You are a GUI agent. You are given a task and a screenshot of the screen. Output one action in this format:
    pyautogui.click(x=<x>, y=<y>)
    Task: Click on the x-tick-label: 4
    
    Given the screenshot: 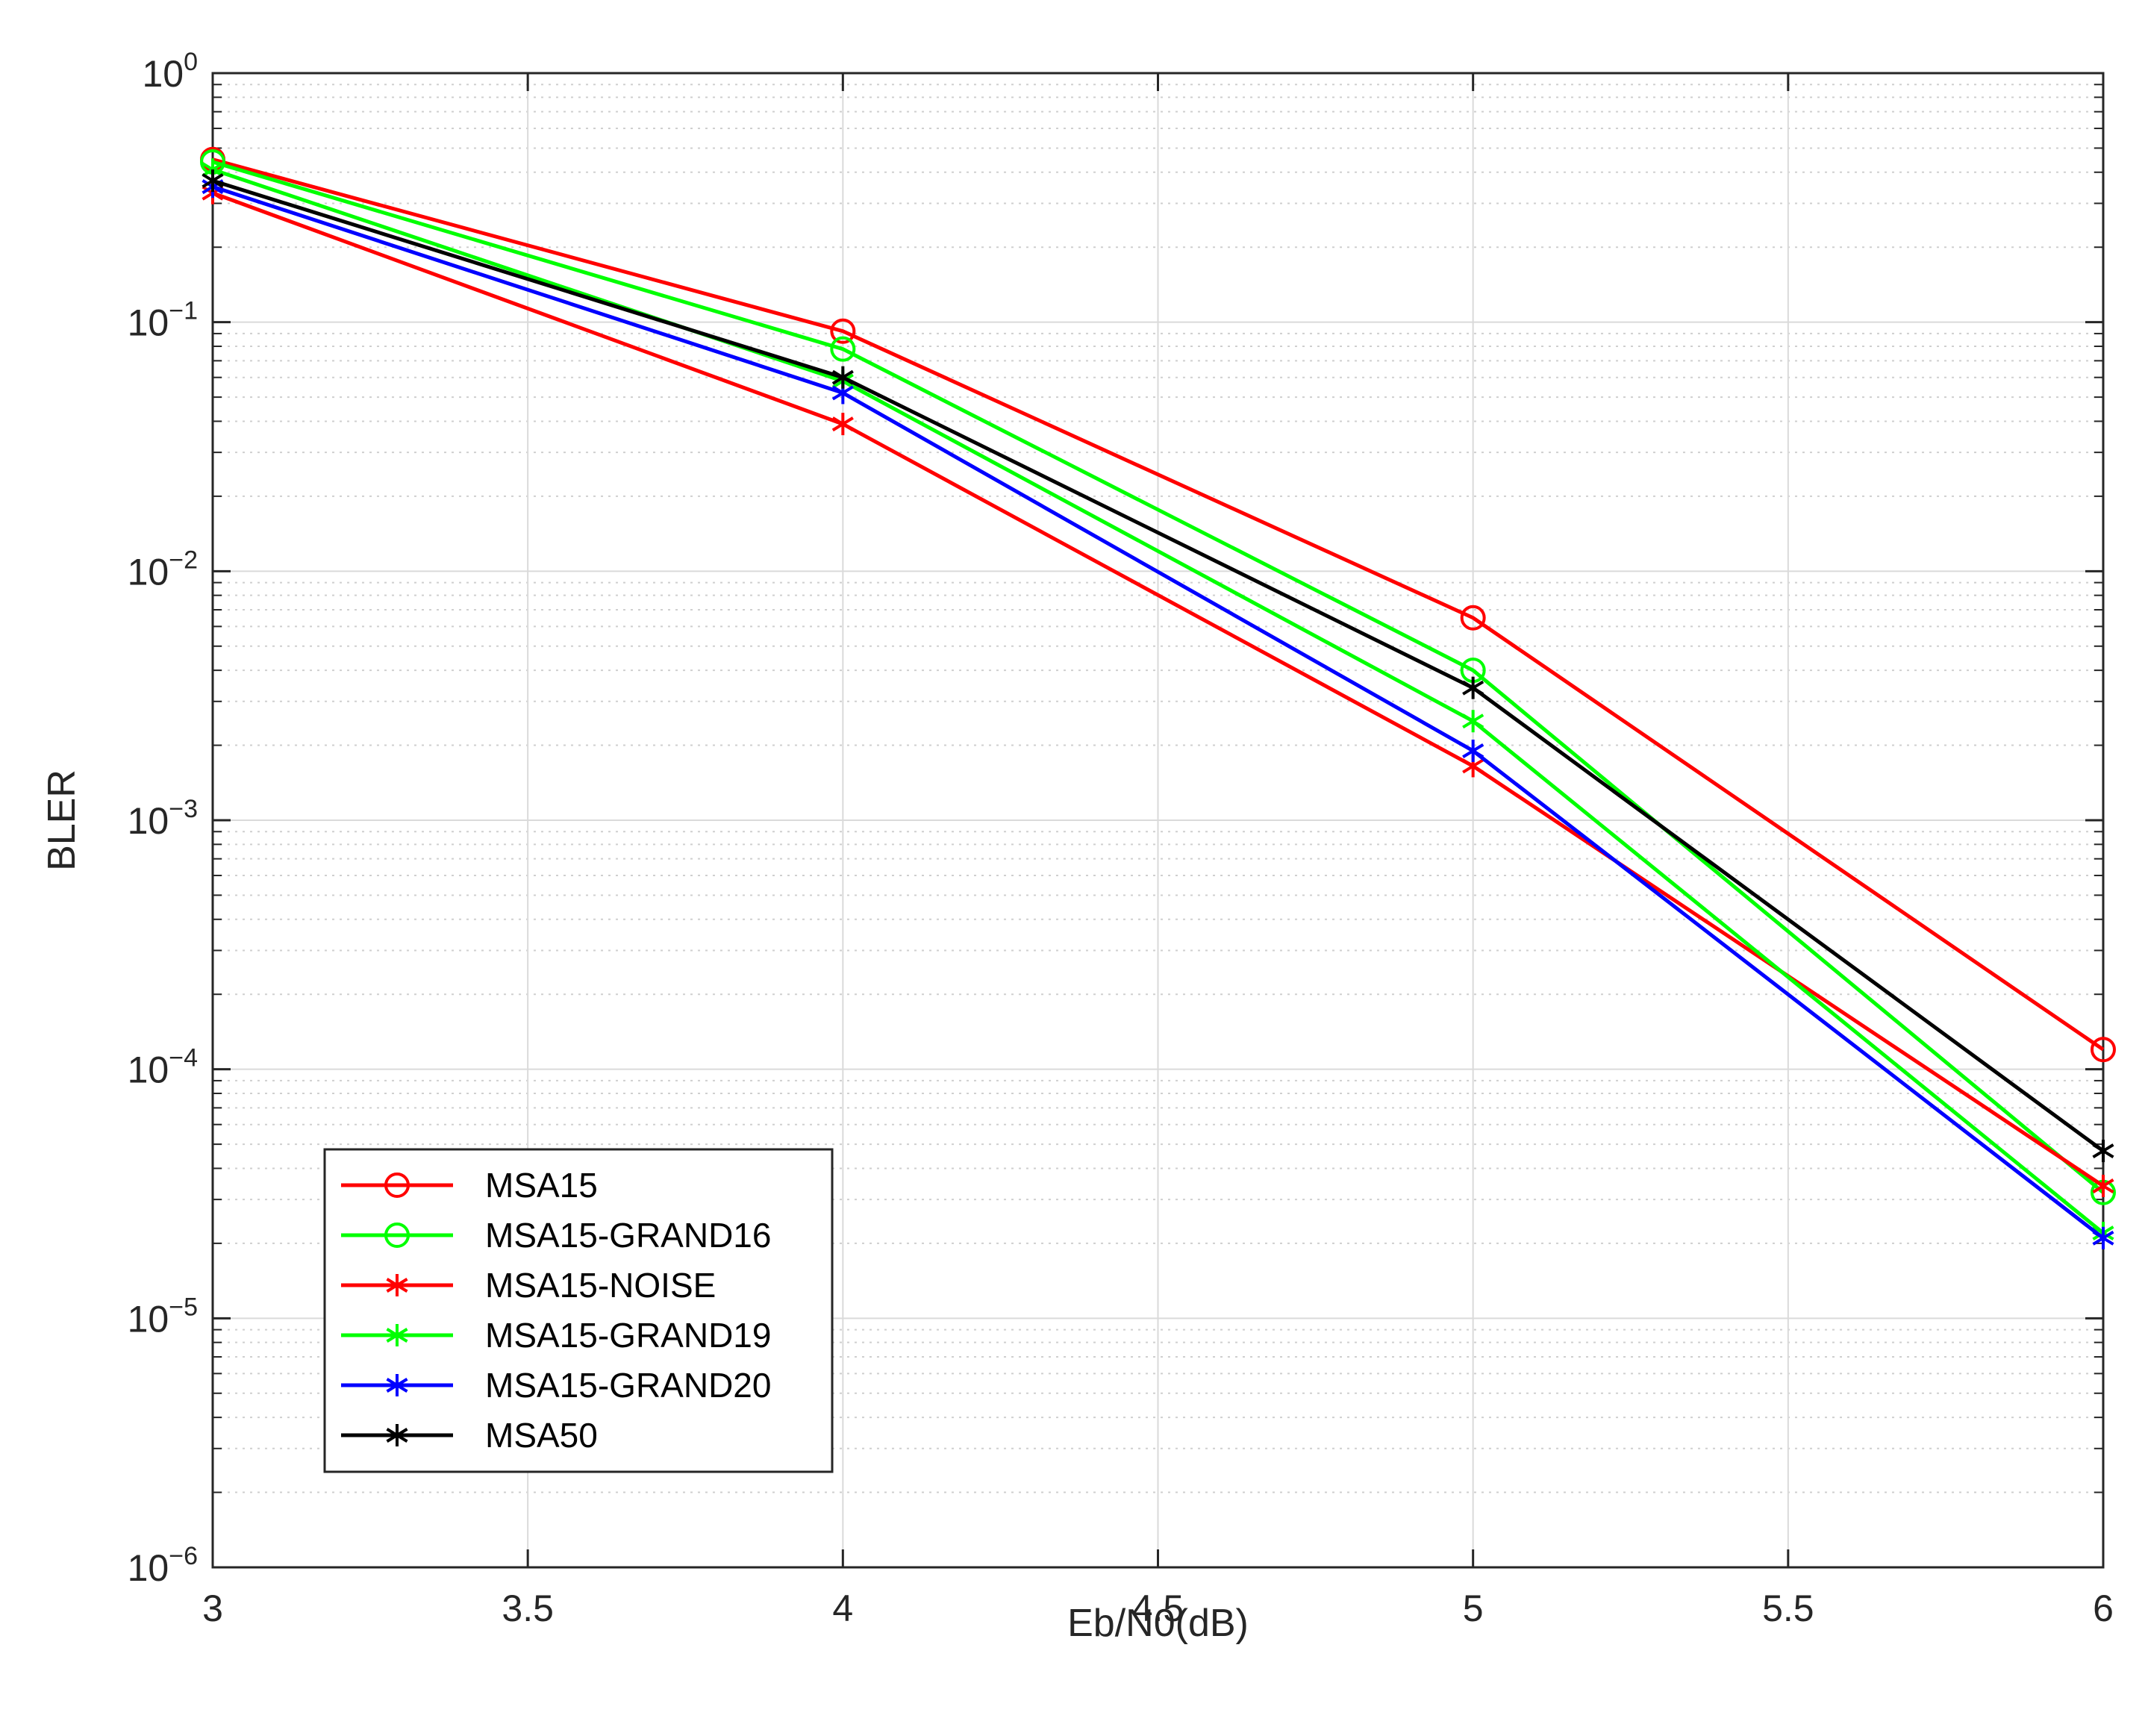 What is the action you would take?
    pyautogui.click(x=843, y=1608)
    